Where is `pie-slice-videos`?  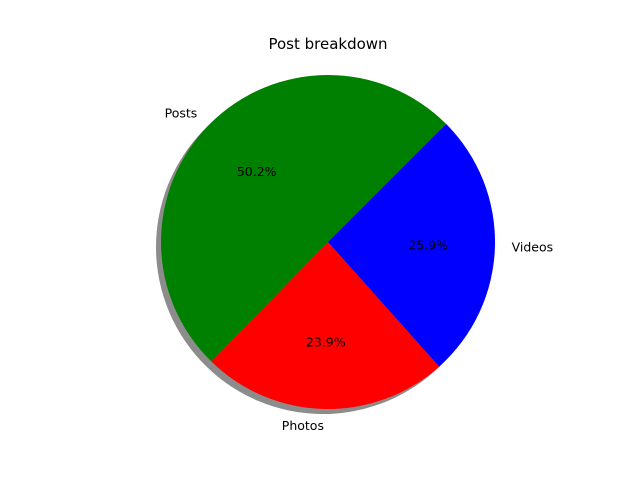
pie-slice-videos is located at coordinates (411, 245).